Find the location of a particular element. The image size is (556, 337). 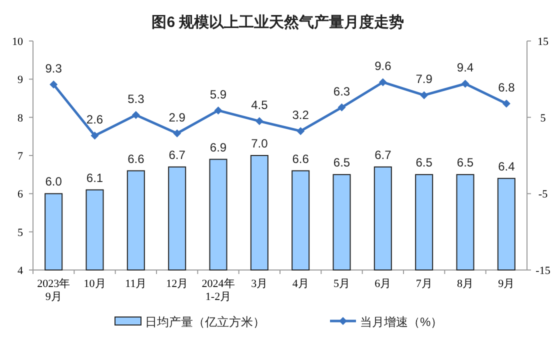

data-label: 6.0 is located at coordinates (53, 181).